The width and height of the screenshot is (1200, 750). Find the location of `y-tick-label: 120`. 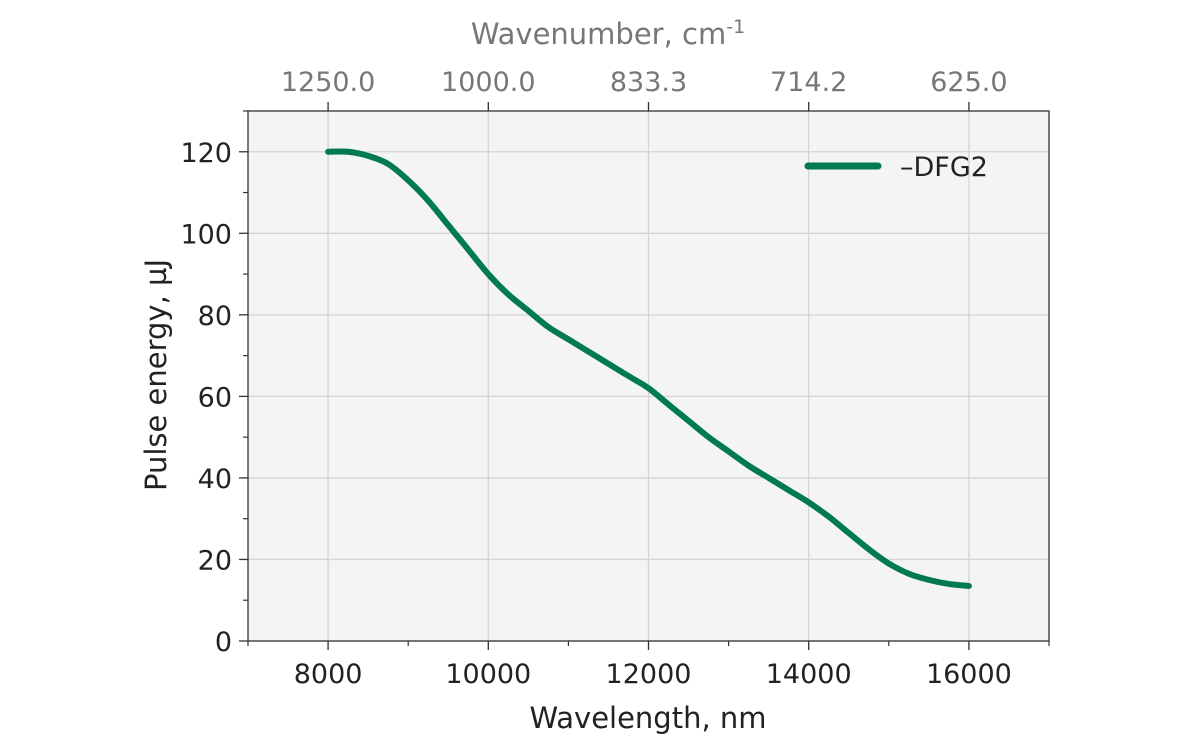

y-tick-label: 120 is located at coordinates (206, 153).